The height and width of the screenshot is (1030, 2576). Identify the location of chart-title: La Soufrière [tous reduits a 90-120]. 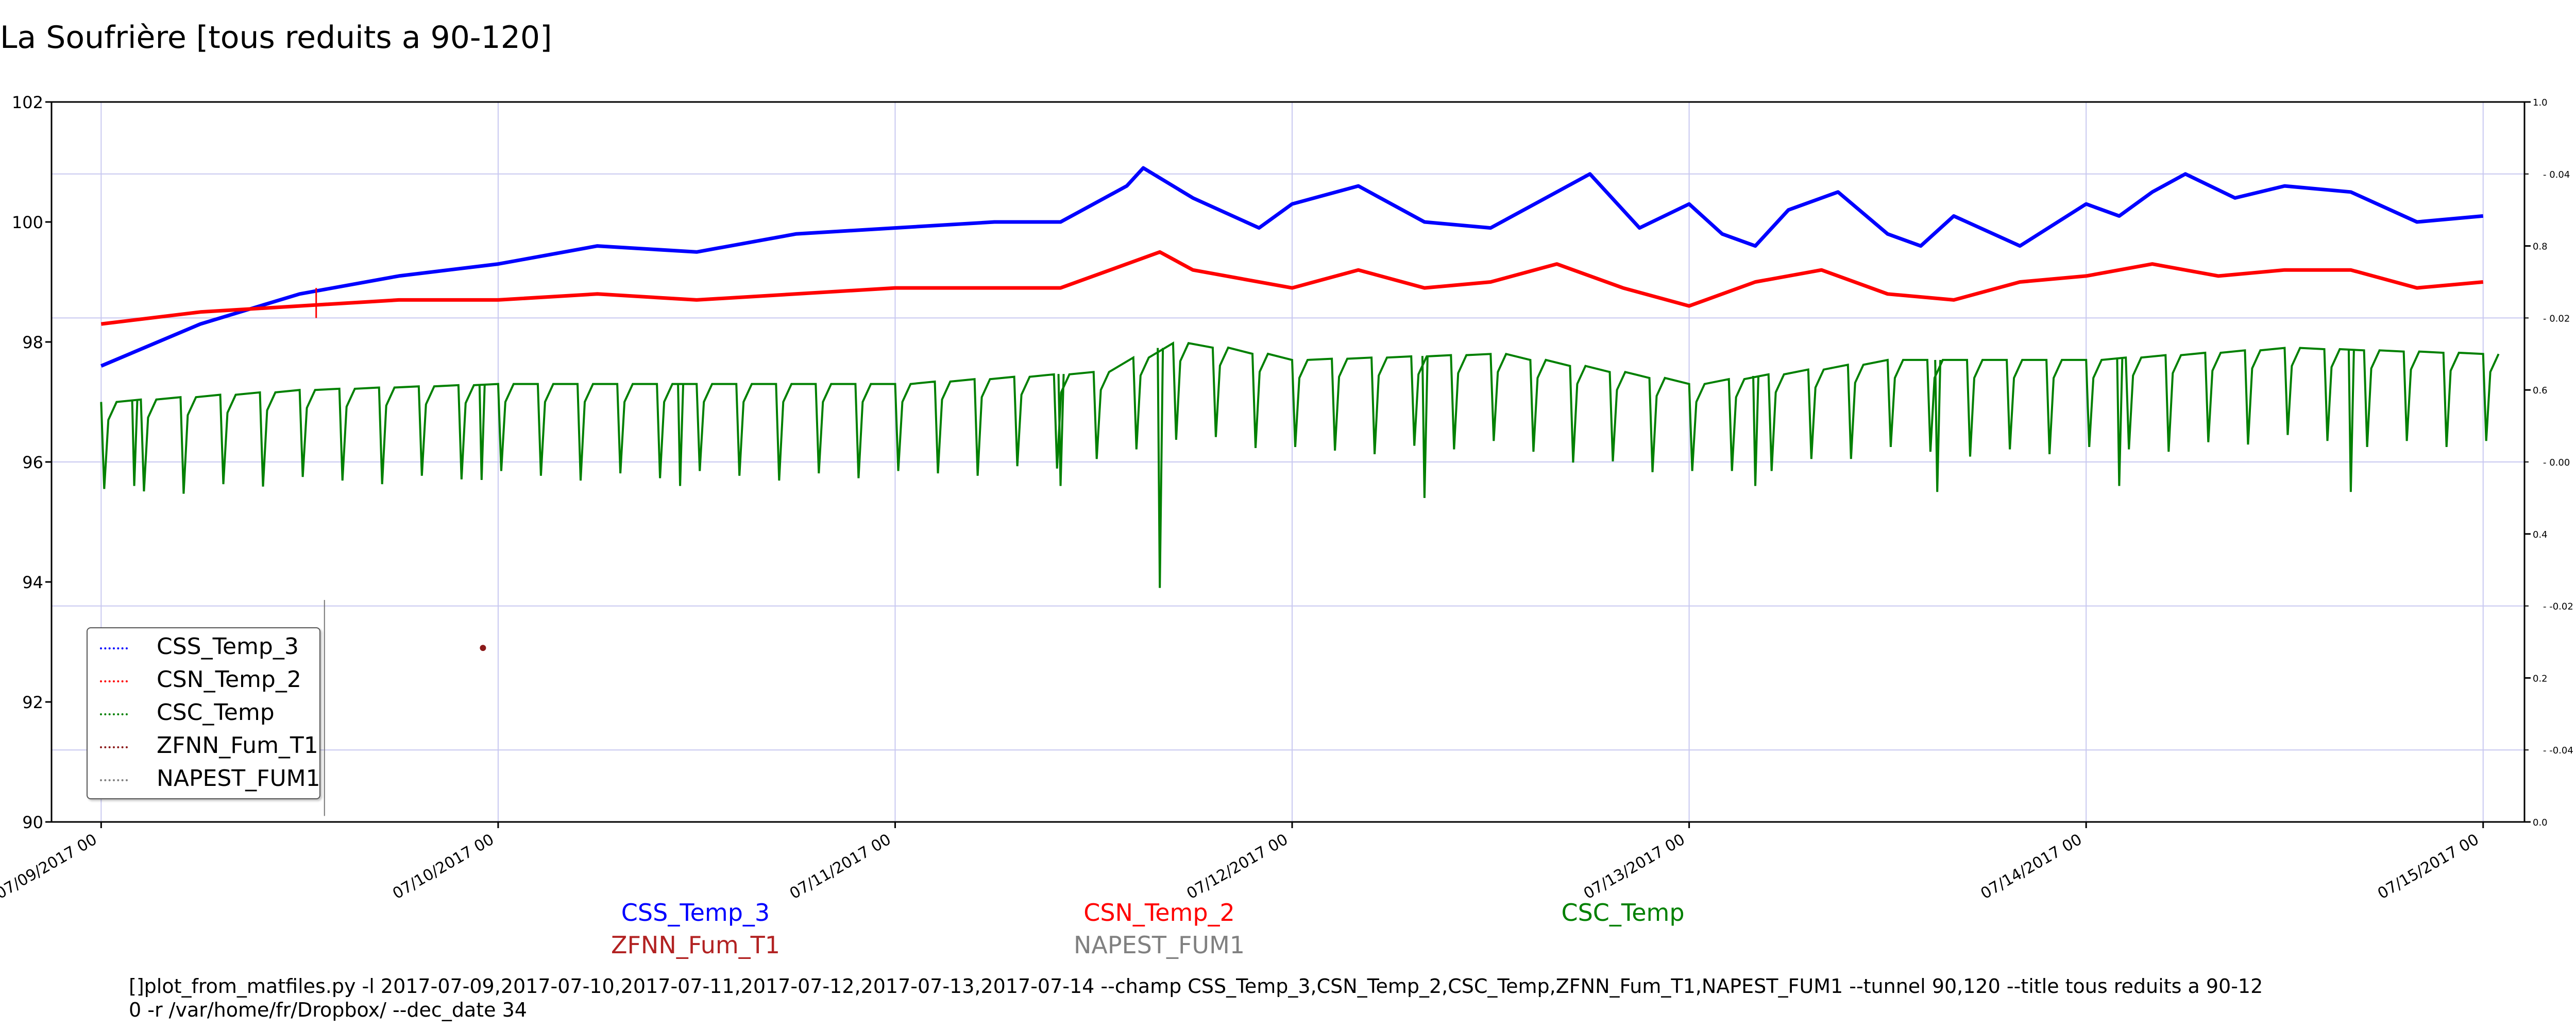
(276, 38).